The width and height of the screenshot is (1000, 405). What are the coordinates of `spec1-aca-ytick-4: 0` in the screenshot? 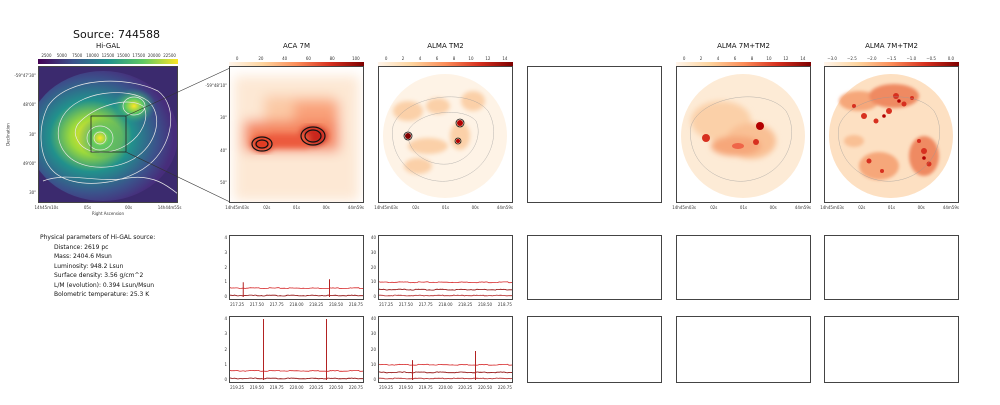 It's located at (225, 296).